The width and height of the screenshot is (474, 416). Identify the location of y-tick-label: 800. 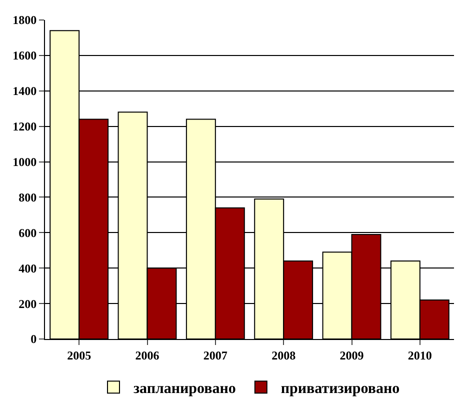
(27, 197).